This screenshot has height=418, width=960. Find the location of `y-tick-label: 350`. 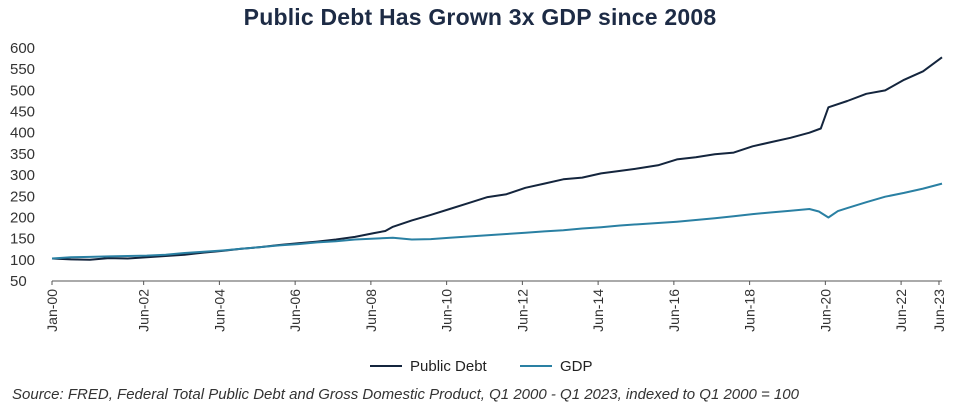

y-tick-label: 350 is located at coordinates (22, 154).